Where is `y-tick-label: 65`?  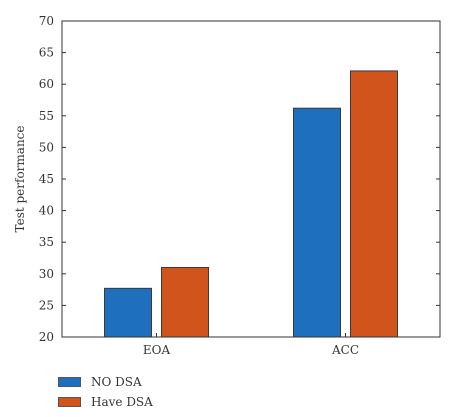
y-tick-label: 65 is located at coordinates (46, 53).